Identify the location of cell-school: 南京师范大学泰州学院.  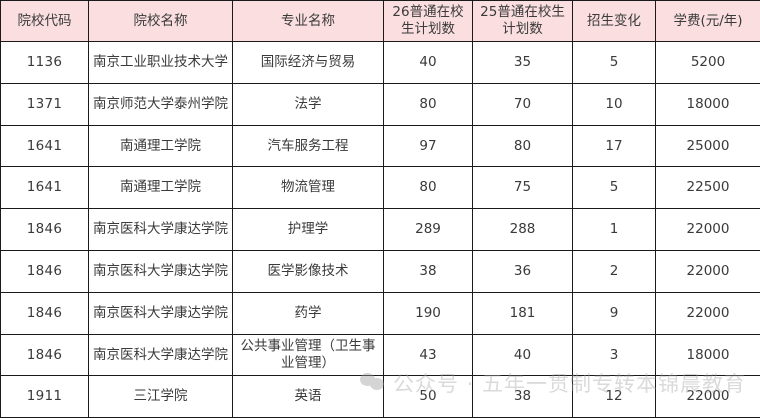
(161, 104).